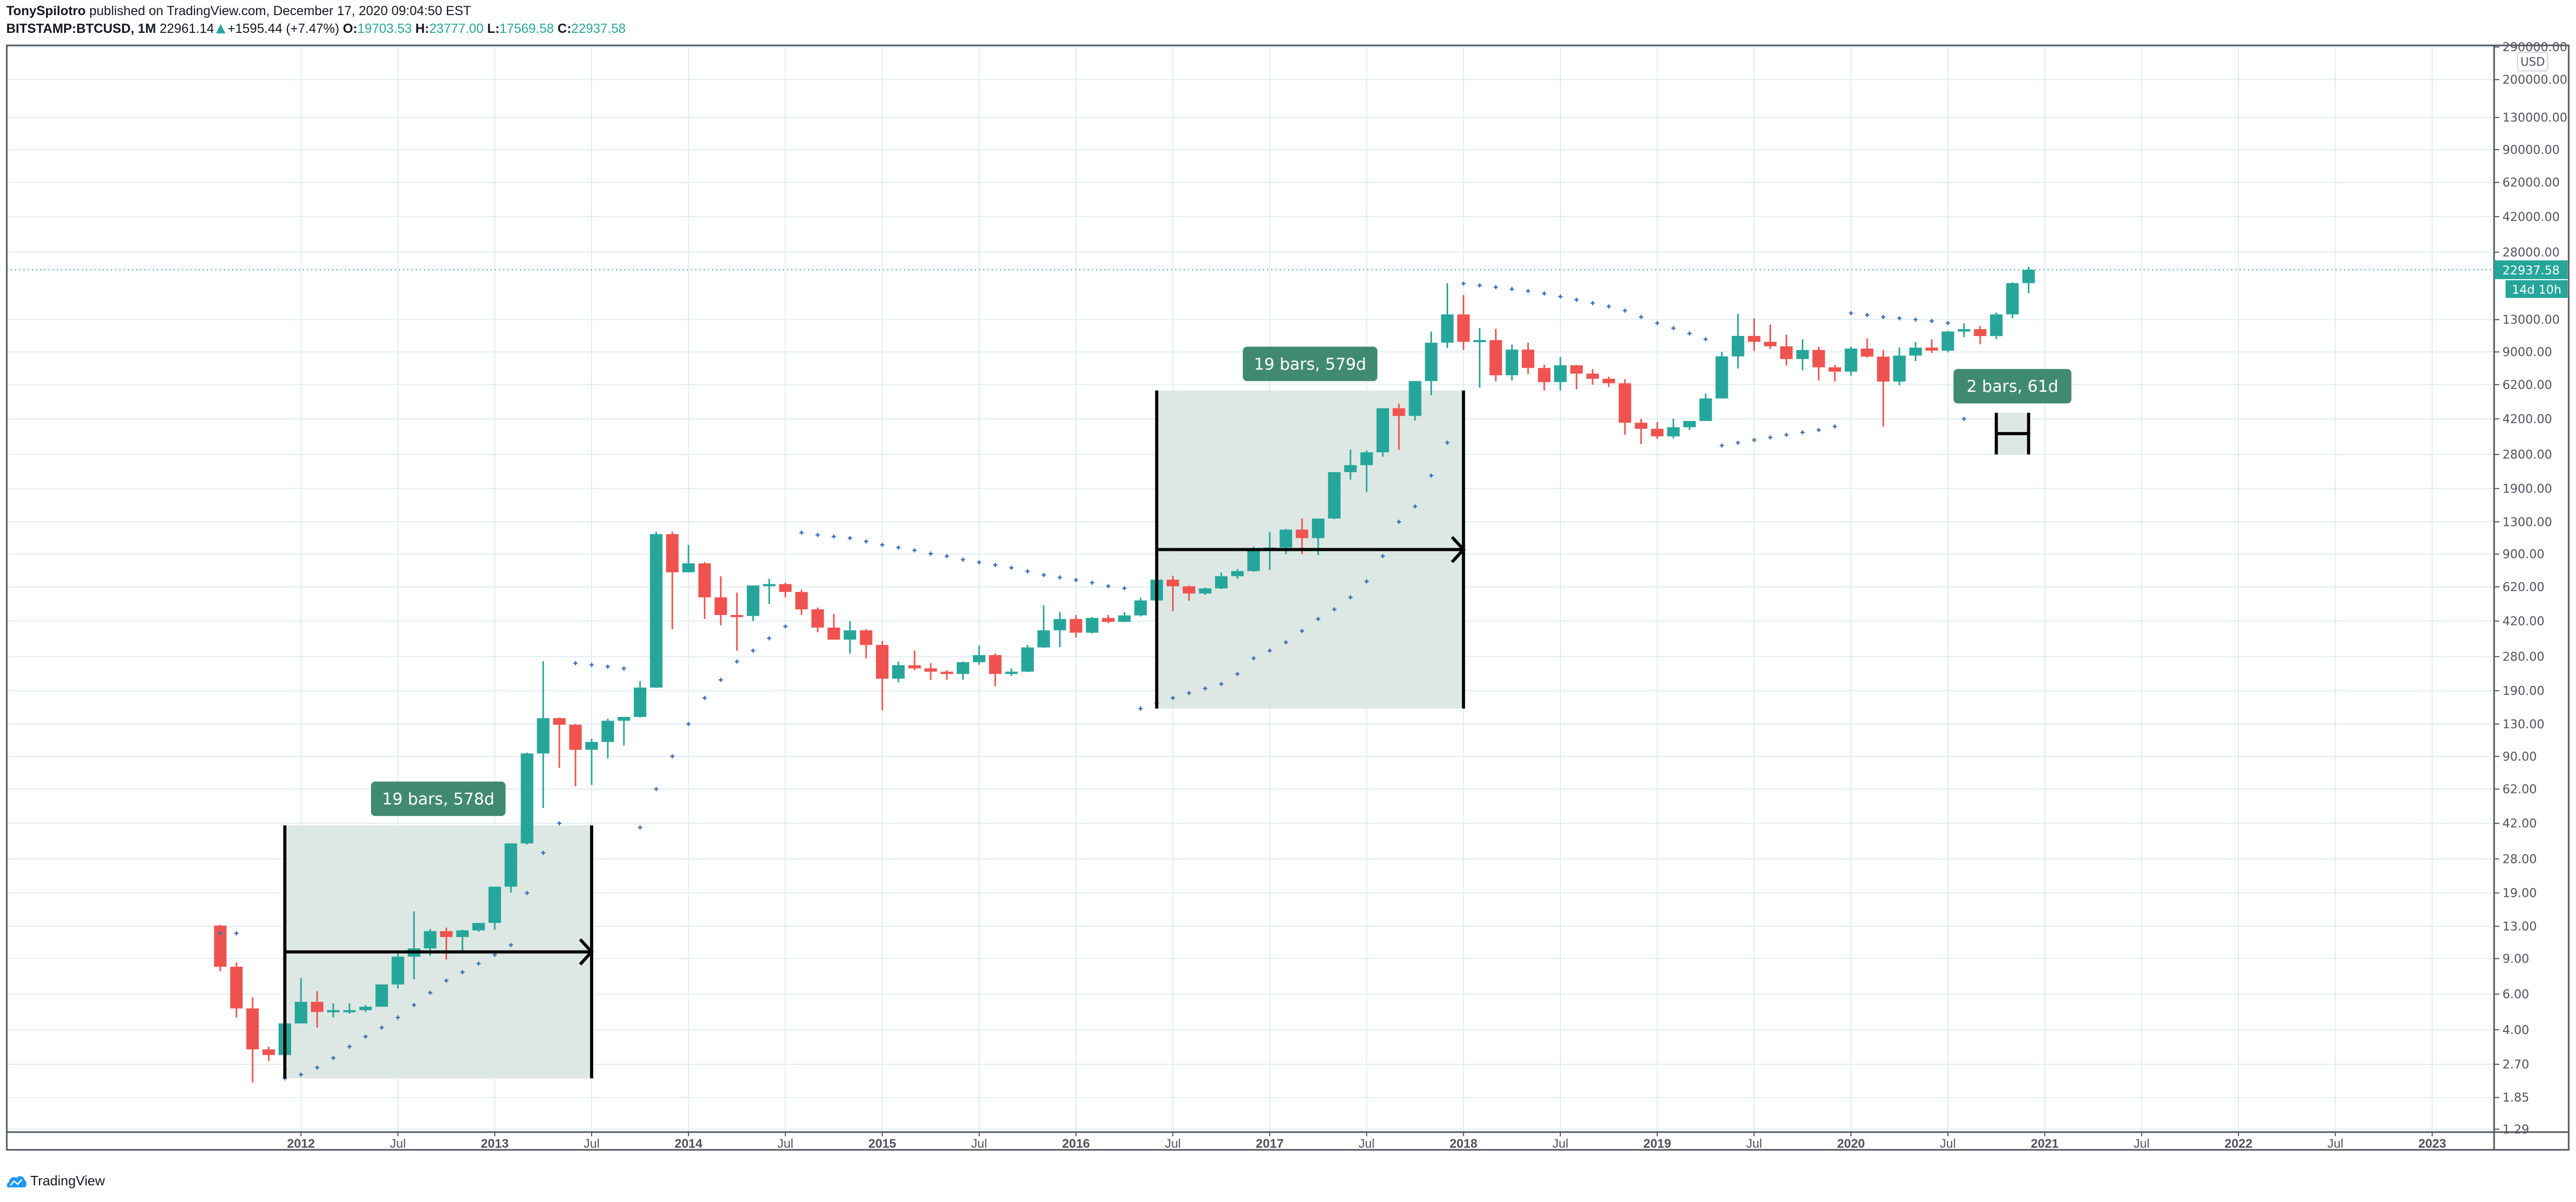 The width and height of the screenshot is (2576, 1202). What do you see at coordinates (186, 28) in the screenshot?
I see `last-price: 22961.14` at bounding box center [186, 28].